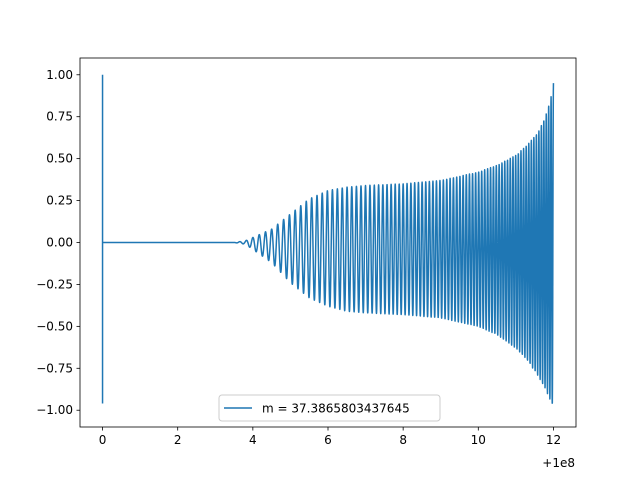 The height and width of the screenshot is (485, 640). I want to click on legend-box, so click(329, 408).